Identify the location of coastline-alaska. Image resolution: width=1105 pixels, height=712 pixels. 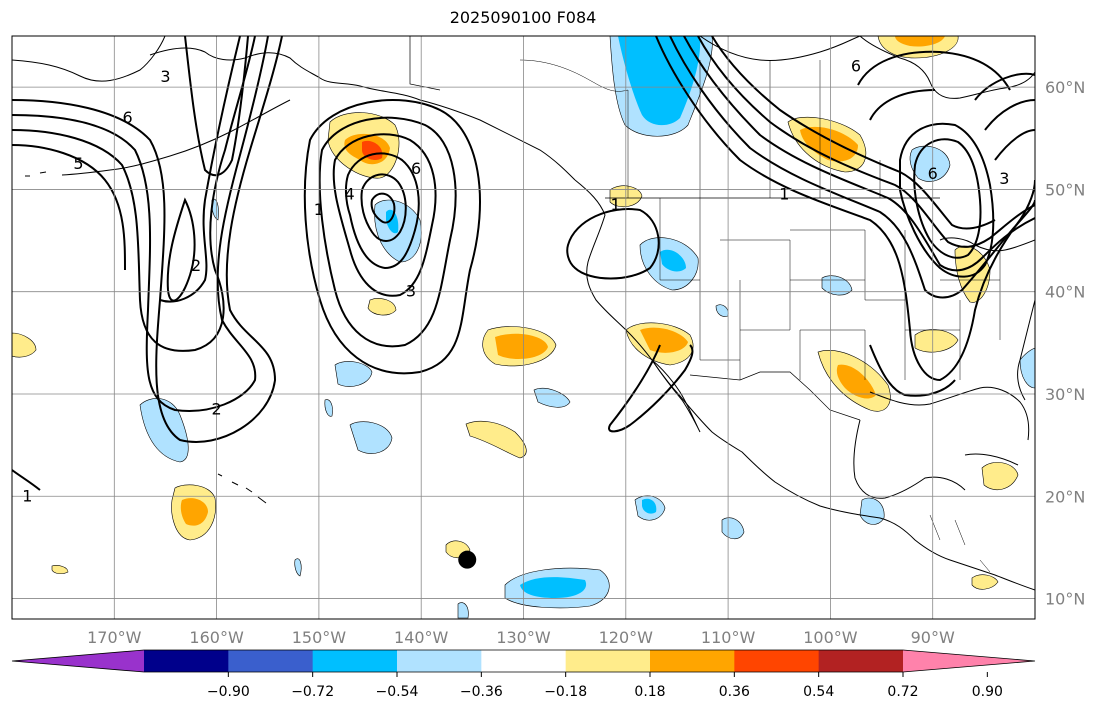
(362, 114).